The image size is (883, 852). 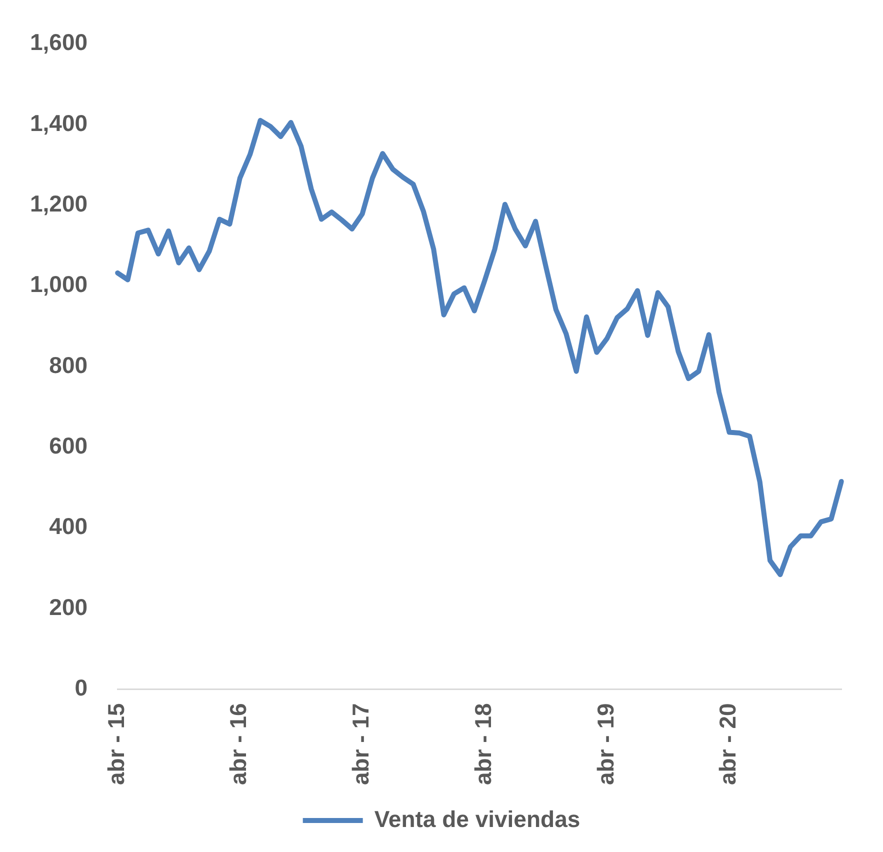 What do you see at coordinates (115, 744) in the screenshot?
I see `x-tick-label: abr - 15` at bounding box center [115, 744].